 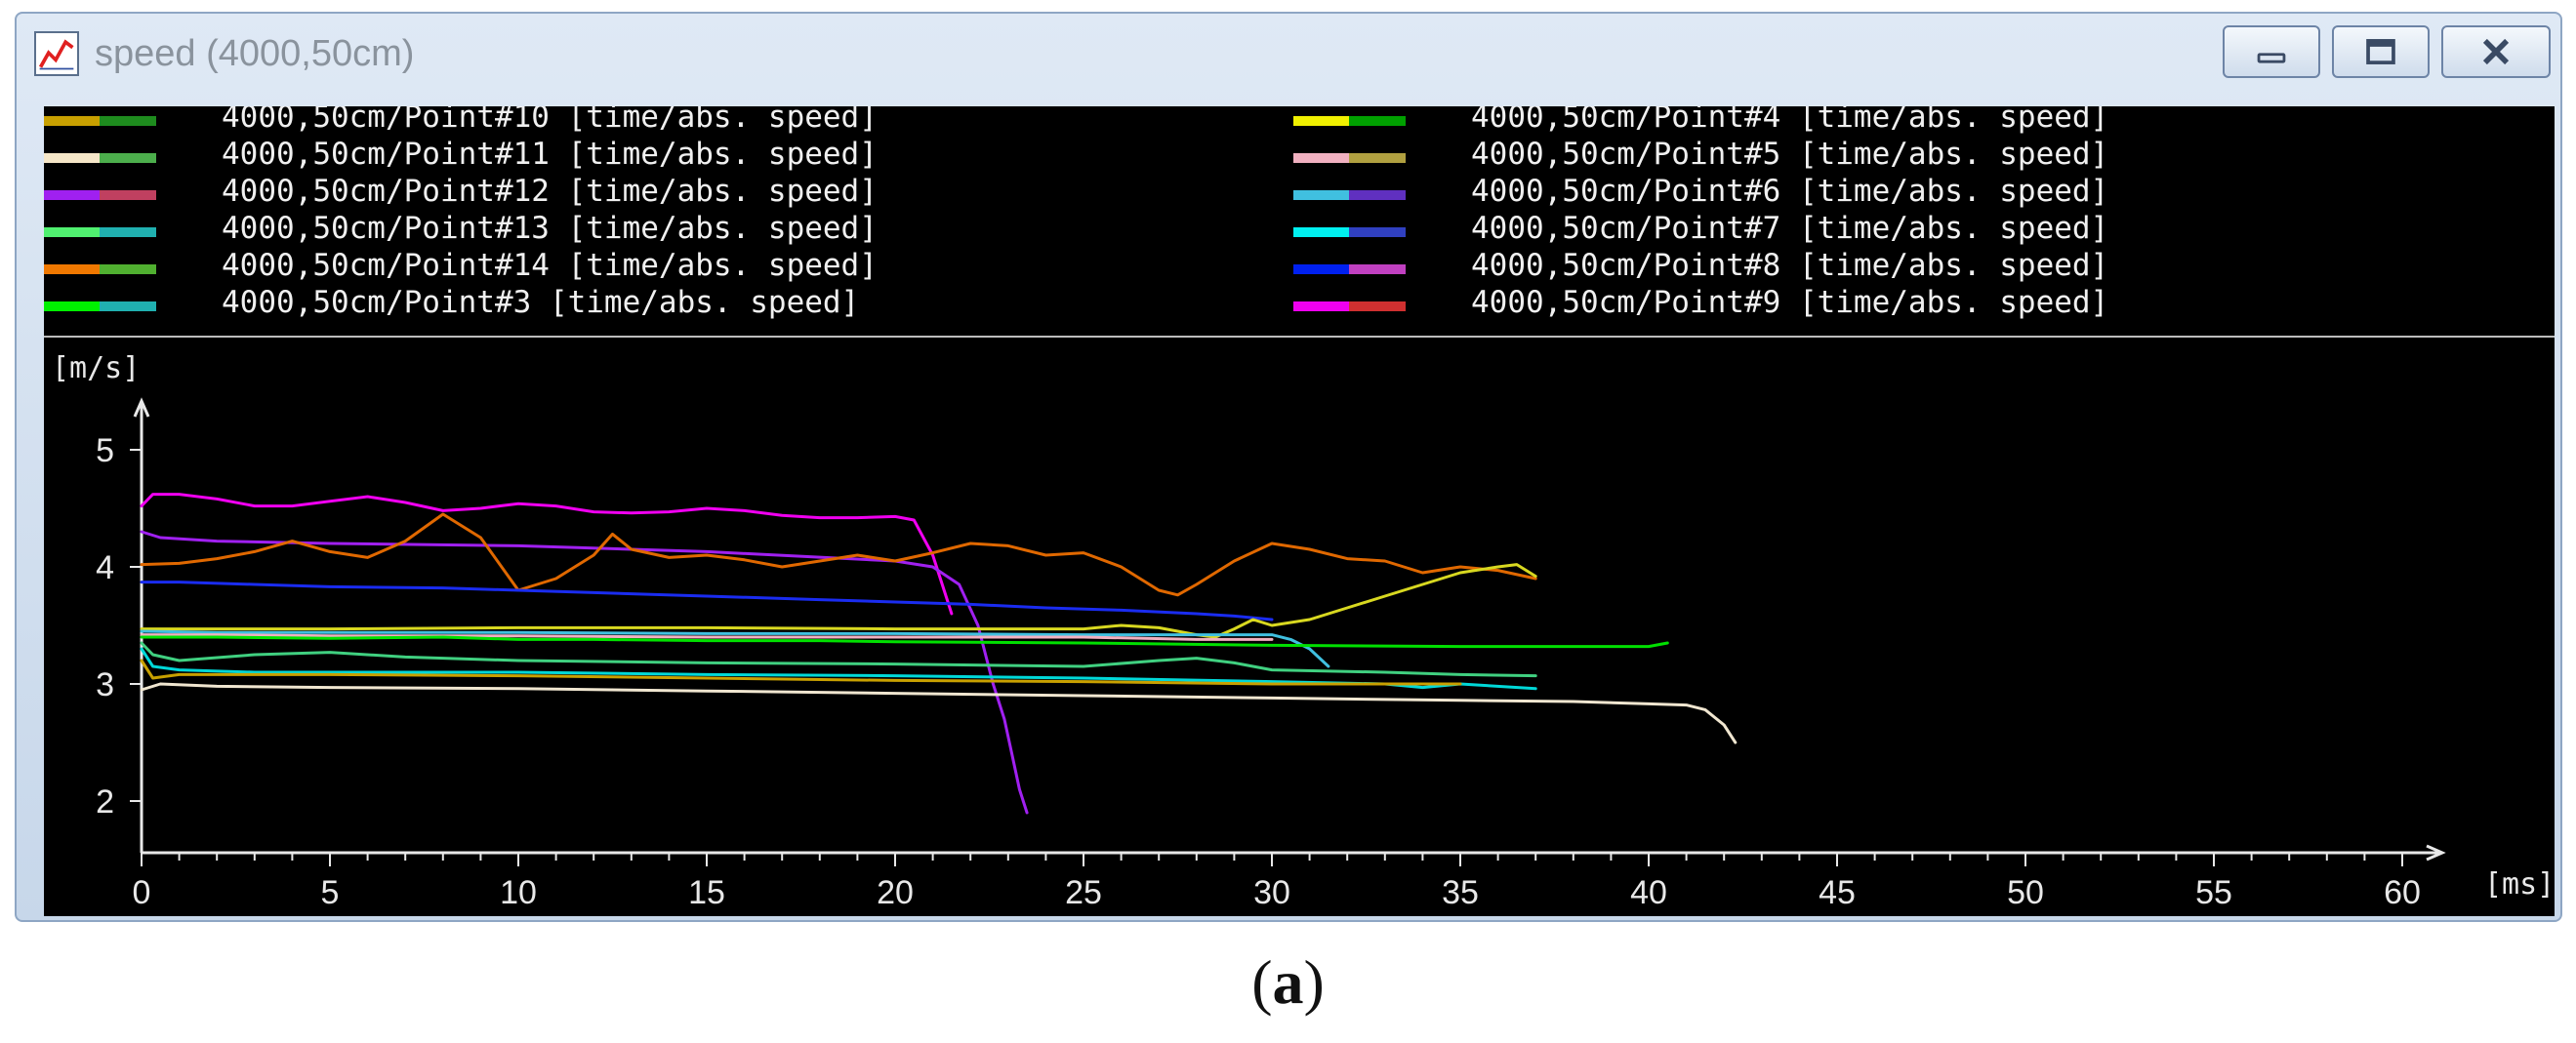 I want to click on legend-divider, so click(x=1299, y=337).